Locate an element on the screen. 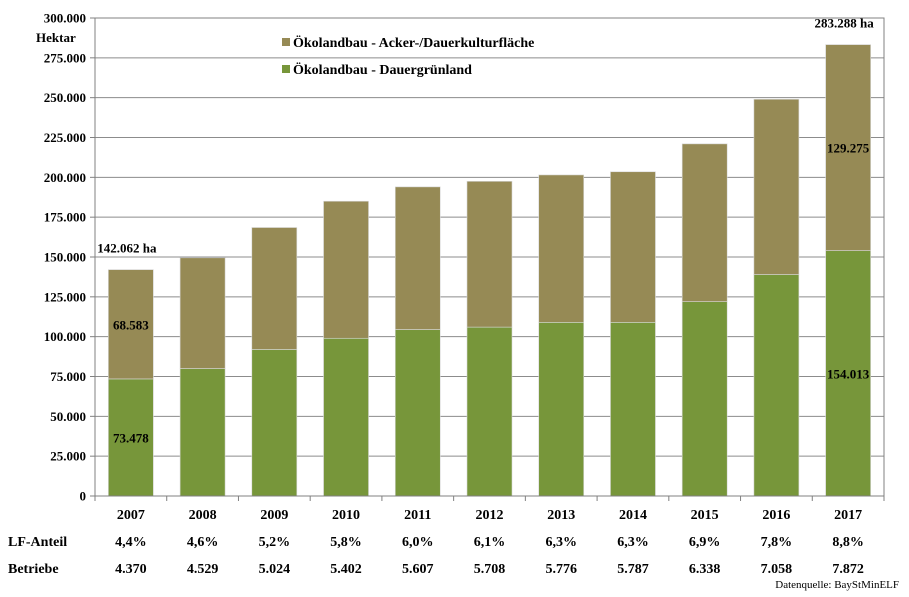 The height and width of the screenshot is (597, 909). x-tick-label: 2009 is located at coordinates (274, 515).